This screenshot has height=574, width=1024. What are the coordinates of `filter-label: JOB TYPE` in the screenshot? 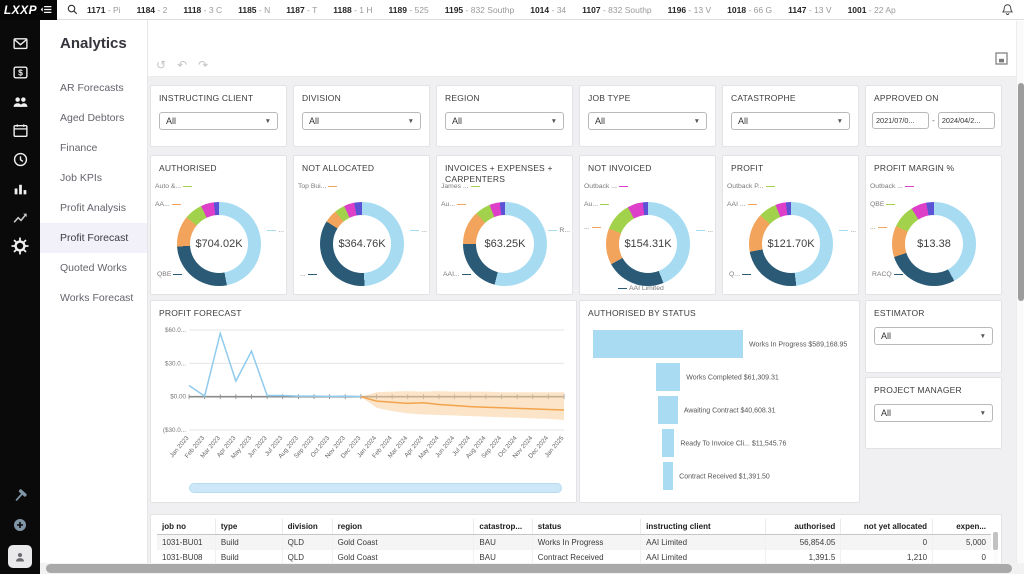 It's located at (609, 98).